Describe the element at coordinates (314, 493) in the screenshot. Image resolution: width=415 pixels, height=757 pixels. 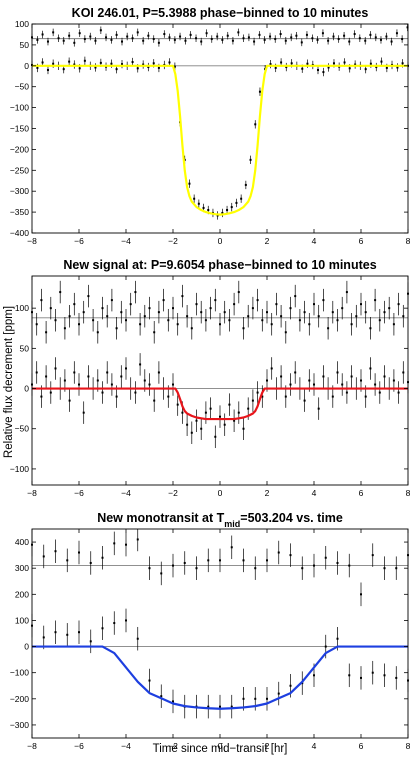
I see `x-tick-label: 4` at that location.